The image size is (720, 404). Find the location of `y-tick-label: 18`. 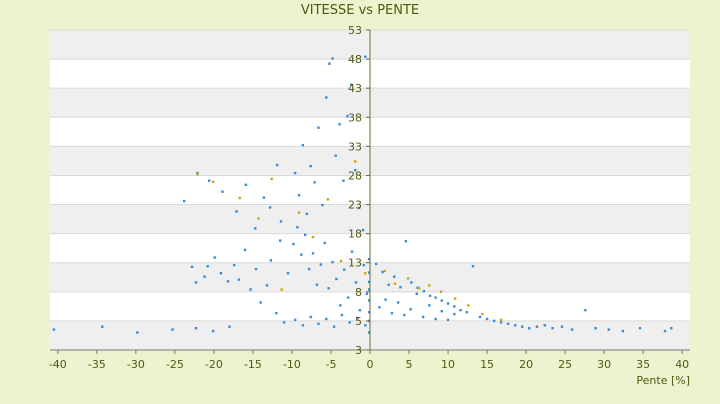

y-tick-label: 18 is located at coordinates (355, 234).